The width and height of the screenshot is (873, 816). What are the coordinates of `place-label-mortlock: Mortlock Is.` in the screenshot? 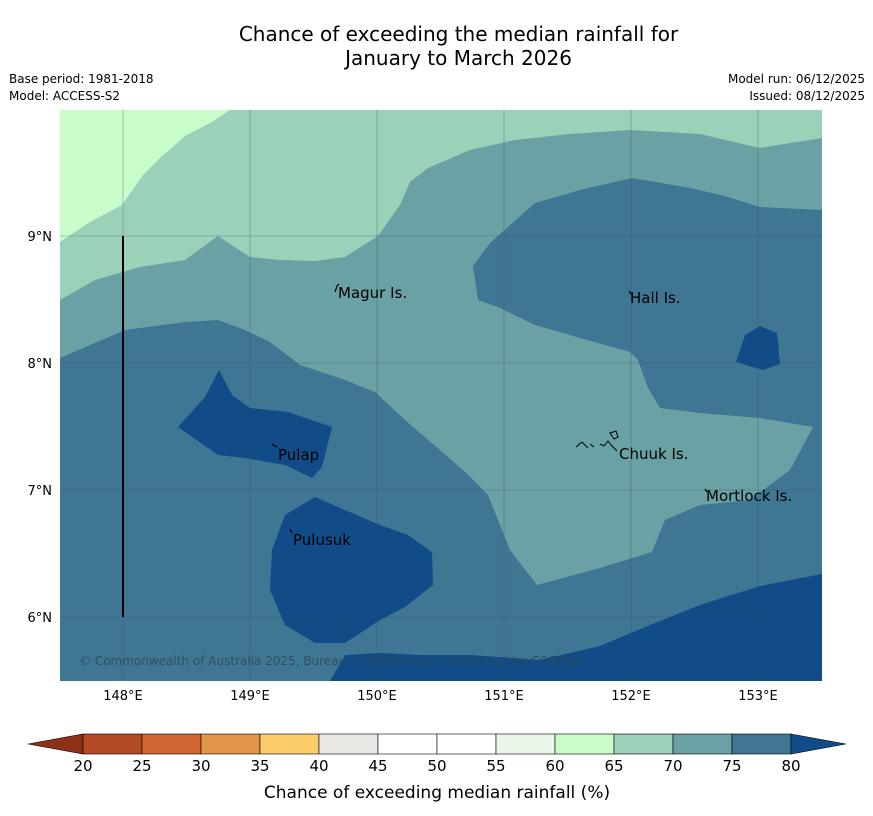 It's located at (749, 496).